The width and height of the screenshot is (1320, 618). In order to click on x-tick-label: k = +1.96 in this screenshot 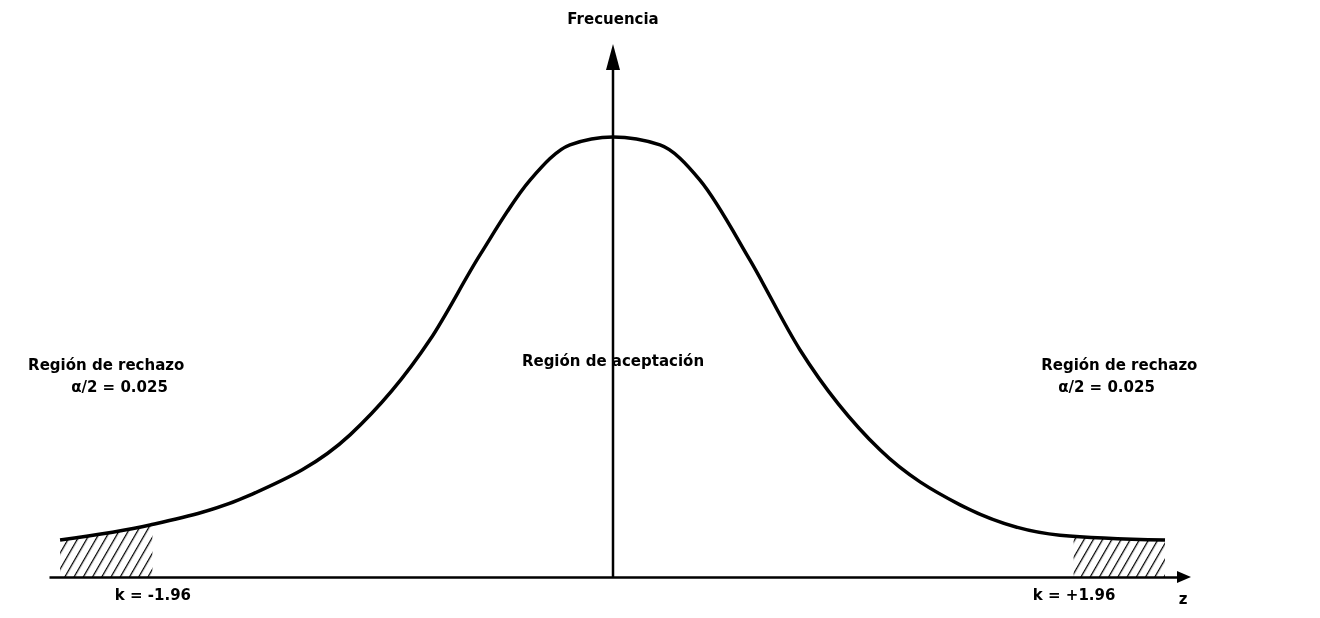, I will do `click(1074, 594)`.